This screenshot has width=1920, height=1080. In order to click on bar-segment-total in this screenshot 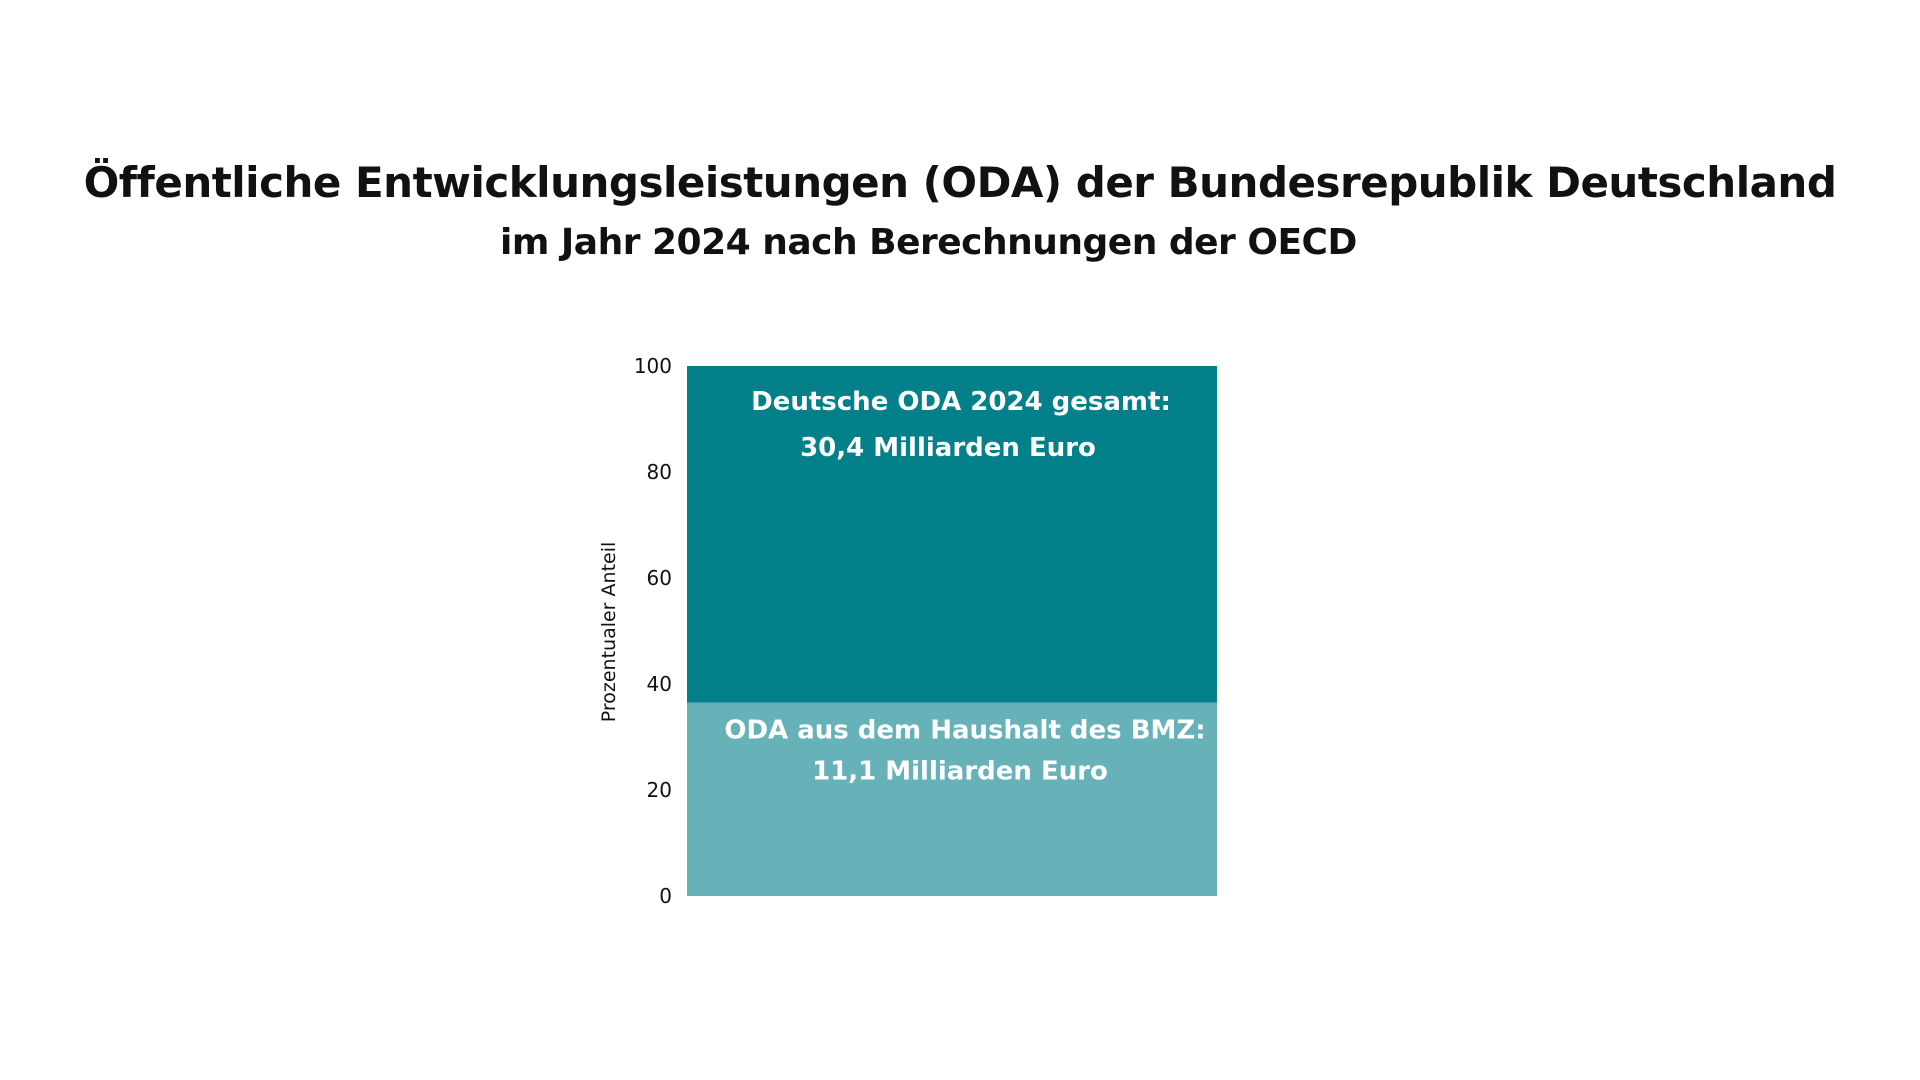, I will do `click(952, 534)`.